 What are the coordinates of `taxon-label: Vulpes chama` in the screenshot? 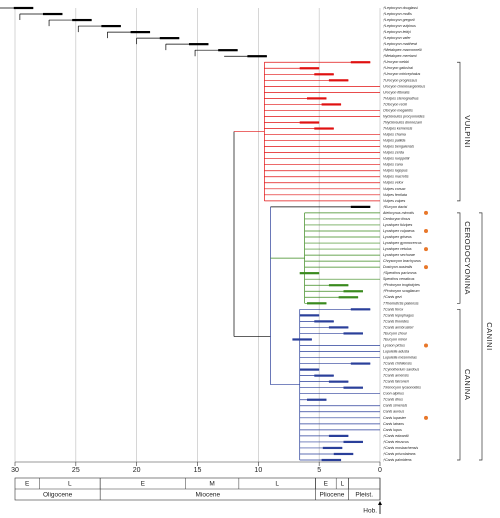 It's located at (394, 135).